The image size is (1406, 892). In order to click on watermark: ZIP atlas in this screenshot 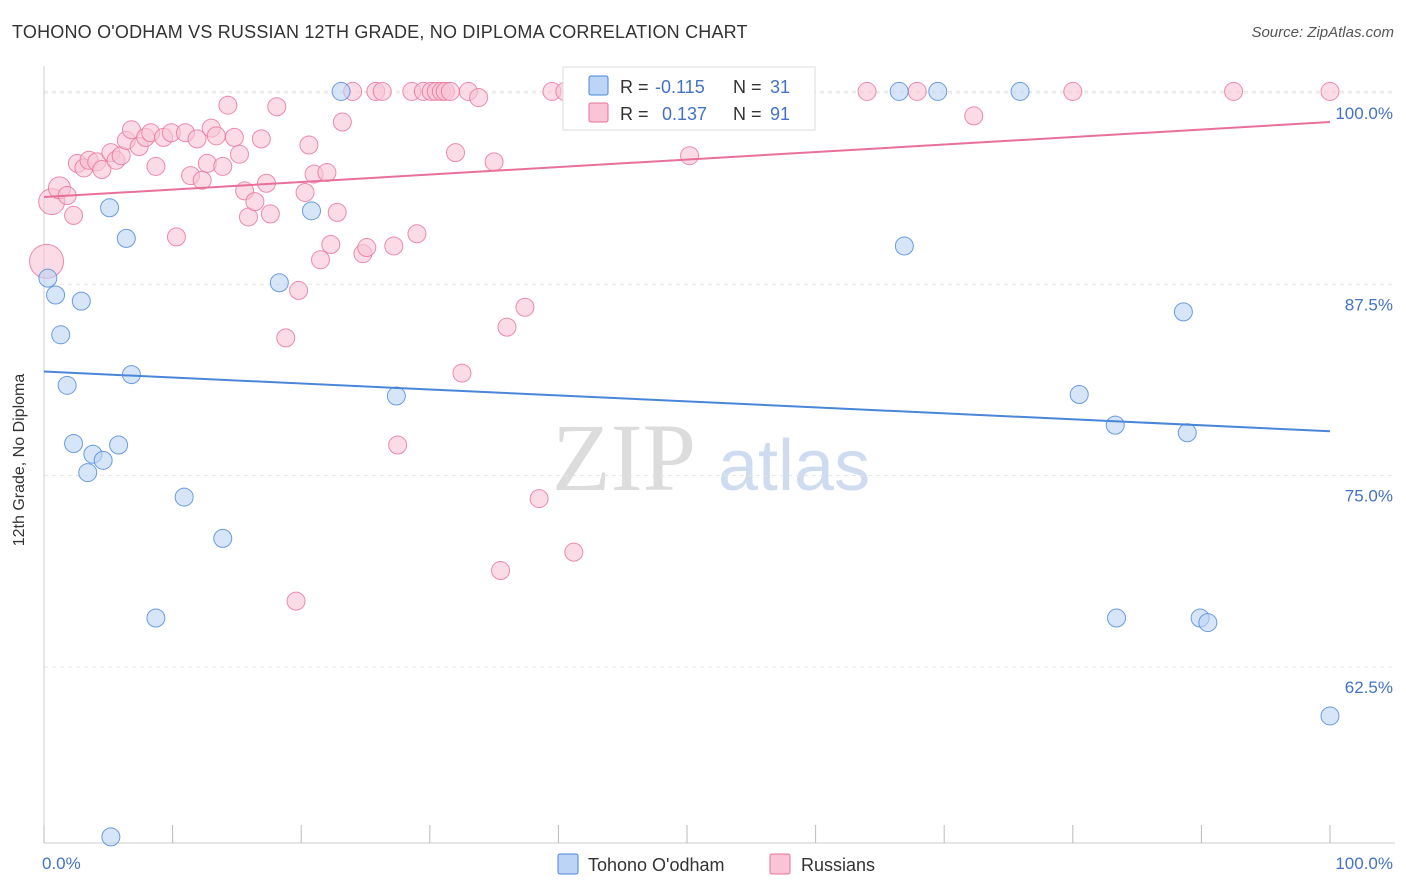, I will do `click(711, 457)`.